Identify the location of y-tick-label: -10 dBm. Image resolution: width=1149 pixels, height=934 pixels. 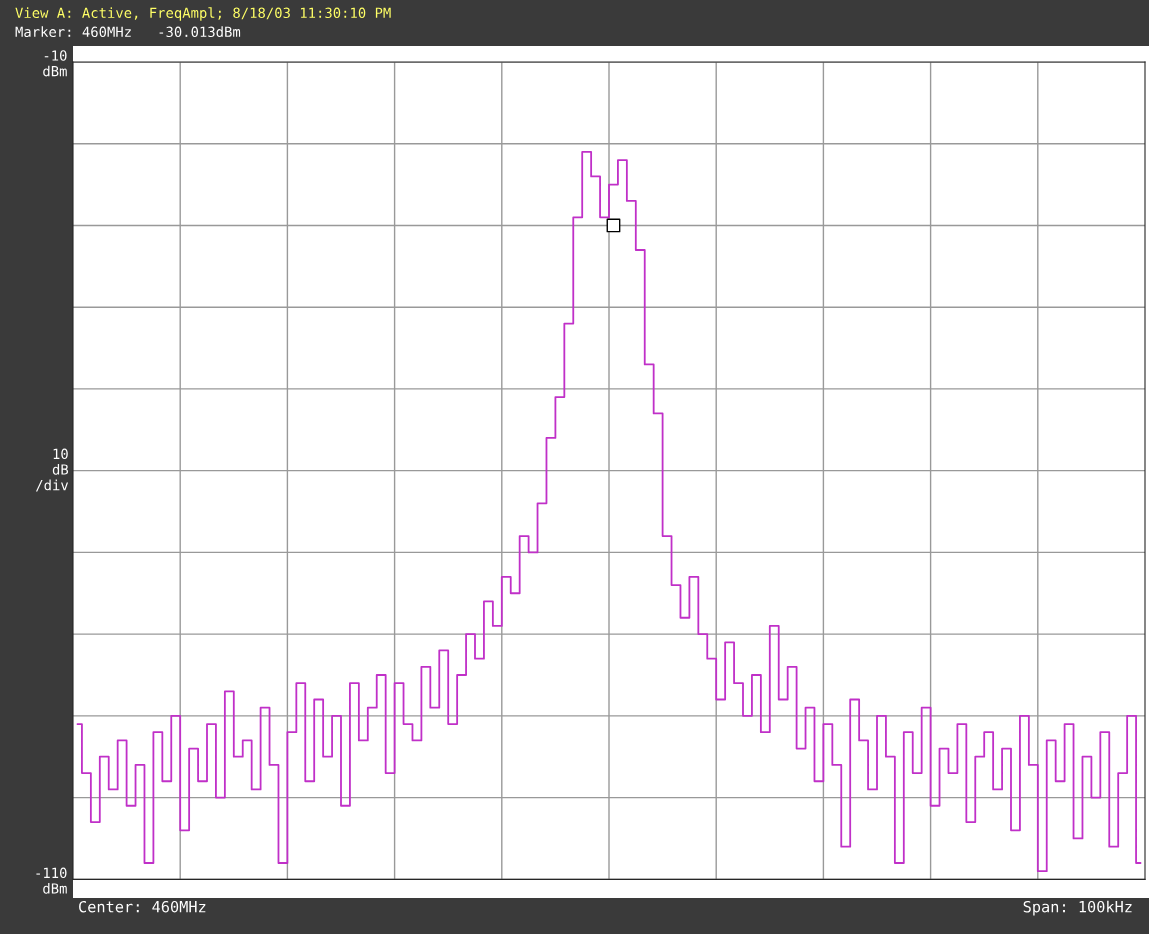
(55, 63).